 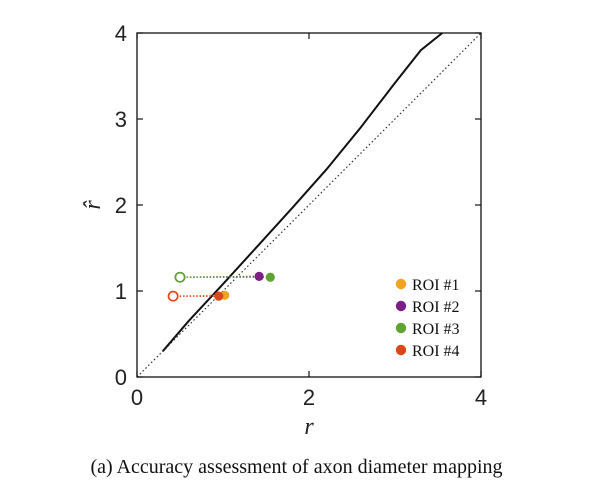 What do you see at coordinates (93, 205) in the screenshot?
I see `y-axis-label: r̂` at bounding box center [93, 205].